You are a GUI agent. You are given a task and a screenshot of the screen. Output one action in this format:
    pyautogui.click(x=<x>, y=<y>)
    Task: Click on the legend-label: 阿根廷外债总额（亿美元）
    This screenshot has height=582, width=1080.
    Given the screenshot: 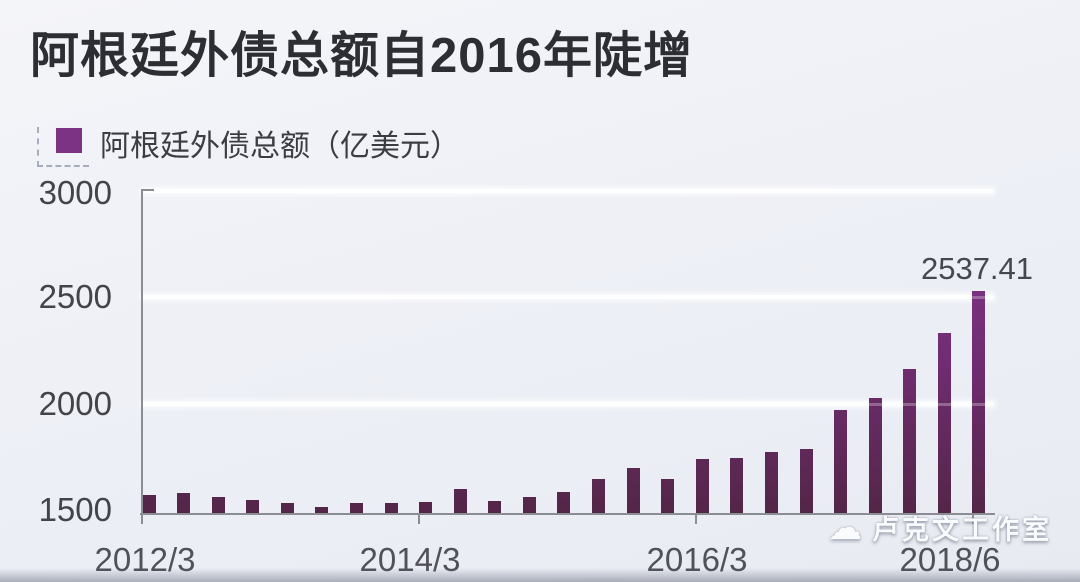 What is the action you would take?
    pyautogui.click(x=280, y=146)
    